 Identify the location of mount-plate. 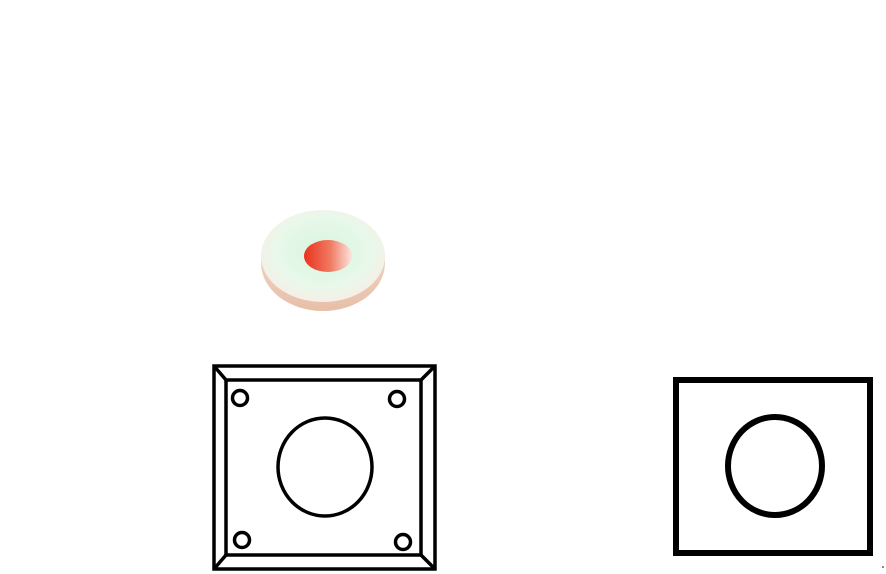
(324, 467).